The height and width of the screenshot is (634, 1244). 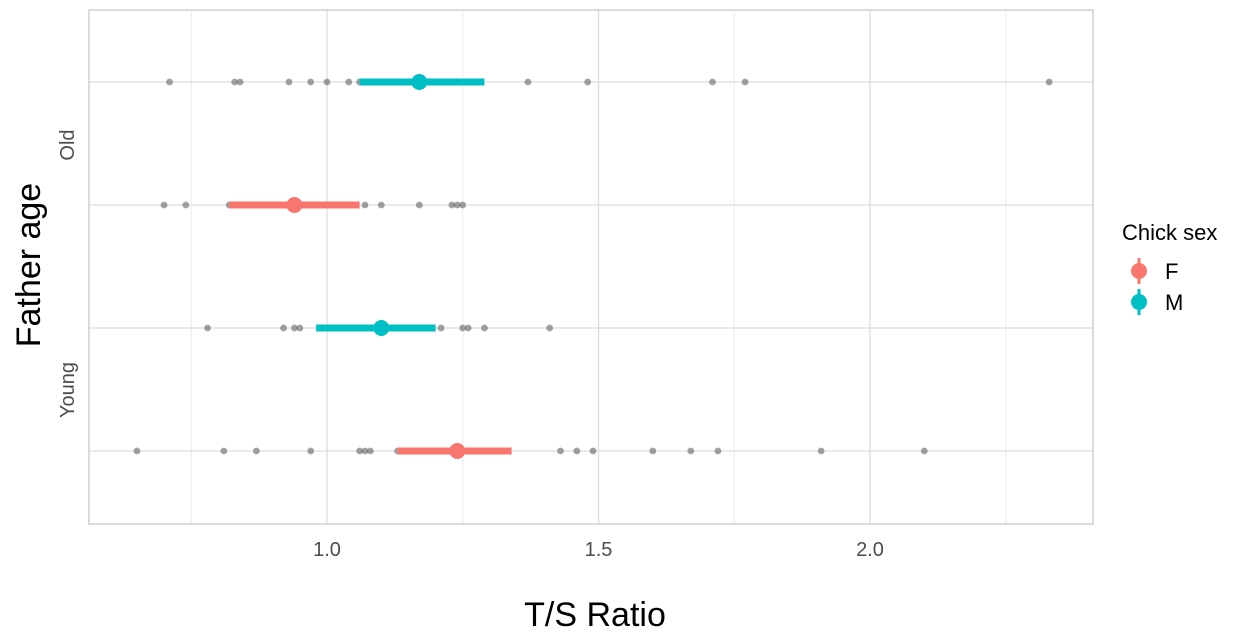 I want to click on mean-point-young-f, so click(x=457, y=451).